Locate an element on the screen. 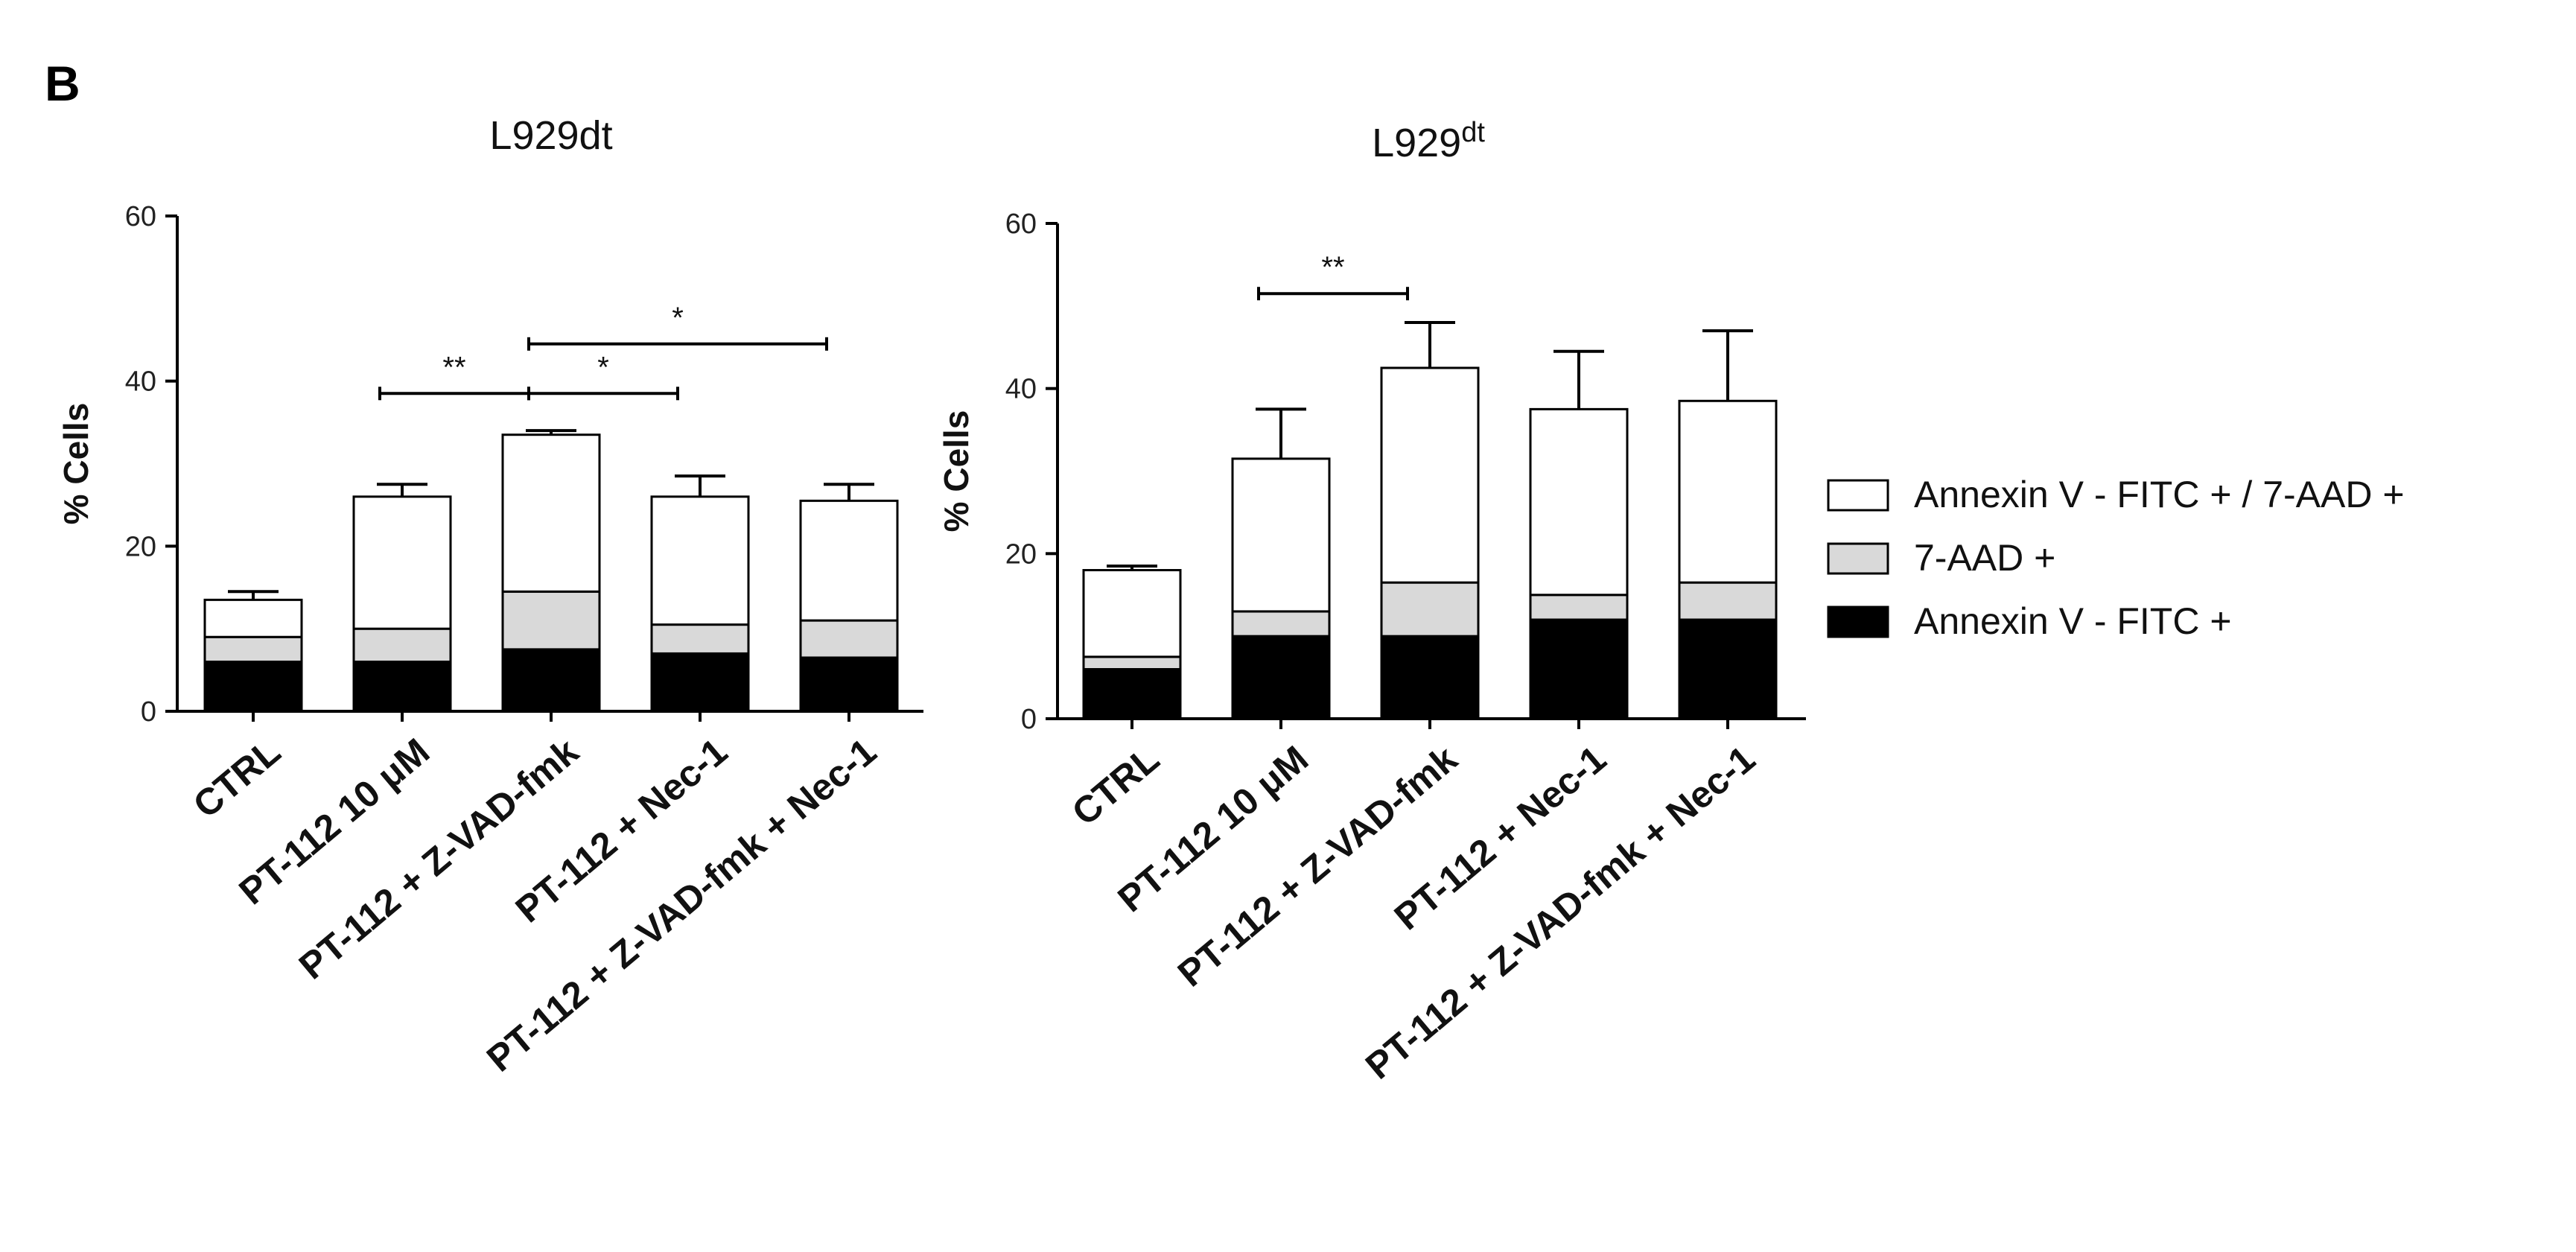 This screenshot has height=1252, width=2576. panel-label: B is located at coordinates (62, 83).